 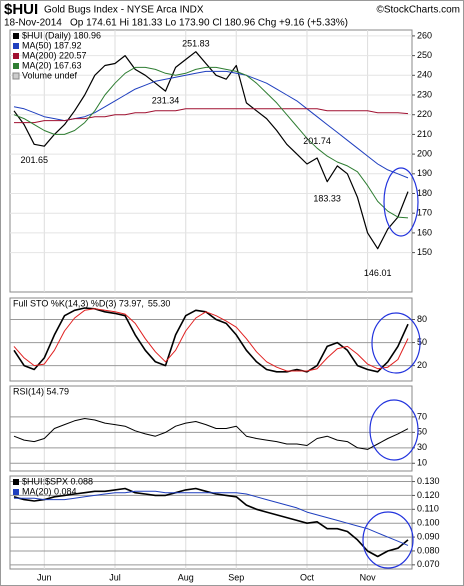 I want to click on legend-label: Volume undef, so click(x=50, y=75).